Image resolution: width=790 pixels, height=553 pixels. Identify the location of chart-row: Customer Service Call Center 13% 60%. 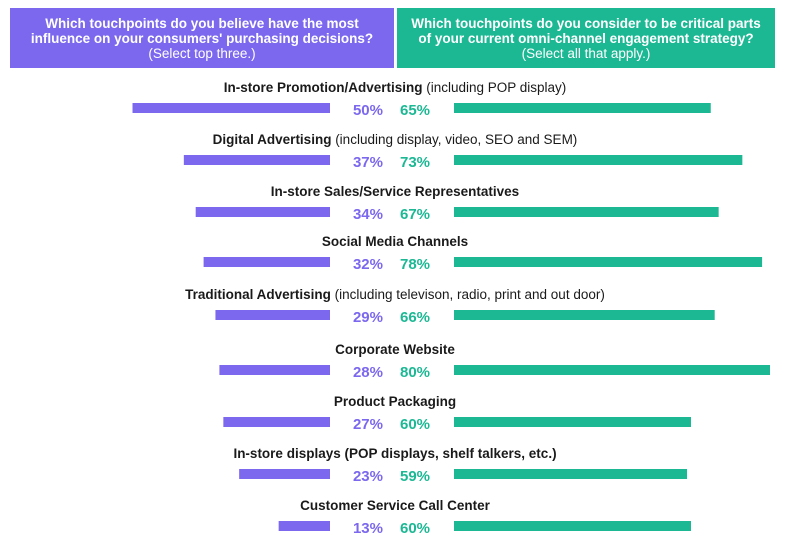
(484, 517).